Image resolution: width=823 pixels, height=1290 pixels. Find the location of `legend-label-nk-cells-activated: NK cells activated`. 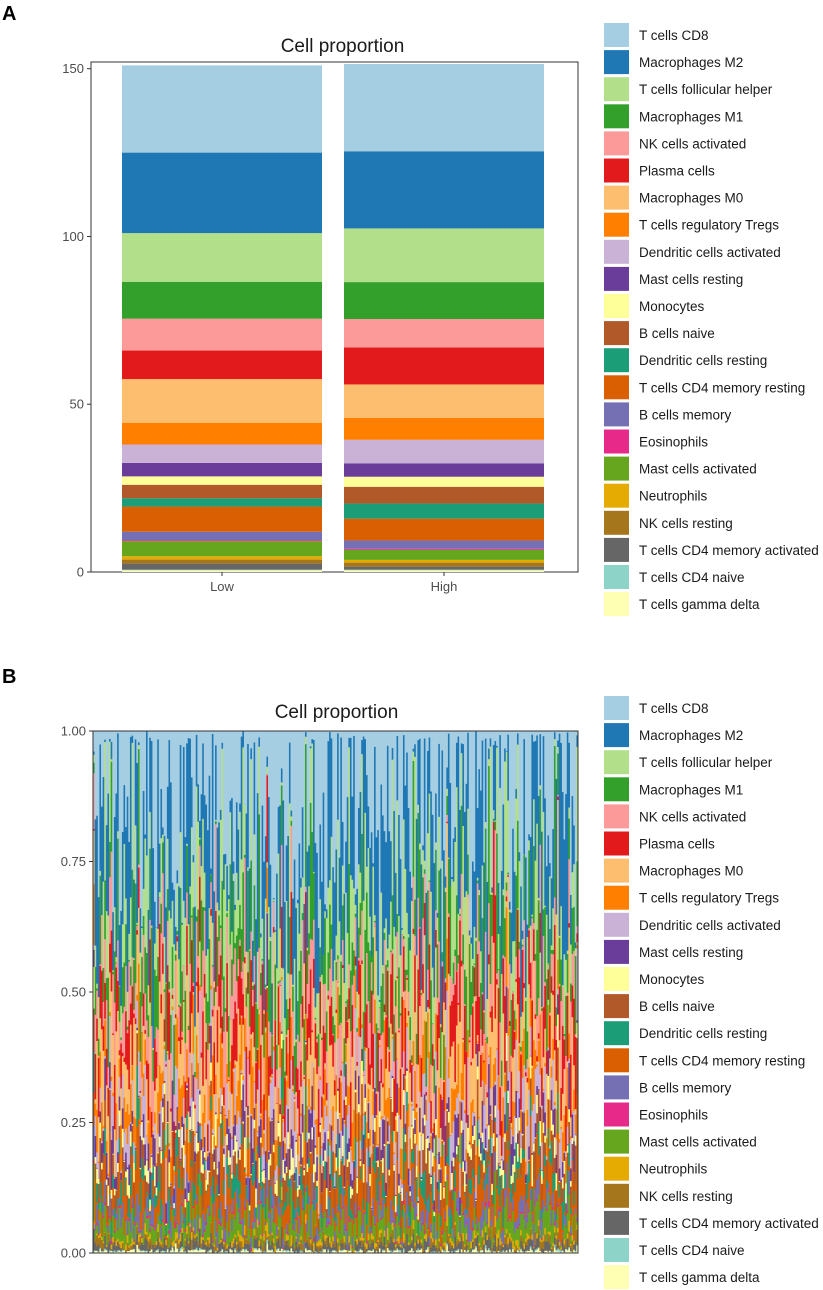

legend-label-nk-cells-activated: NK cells activated is located at coordinates (692, 143).